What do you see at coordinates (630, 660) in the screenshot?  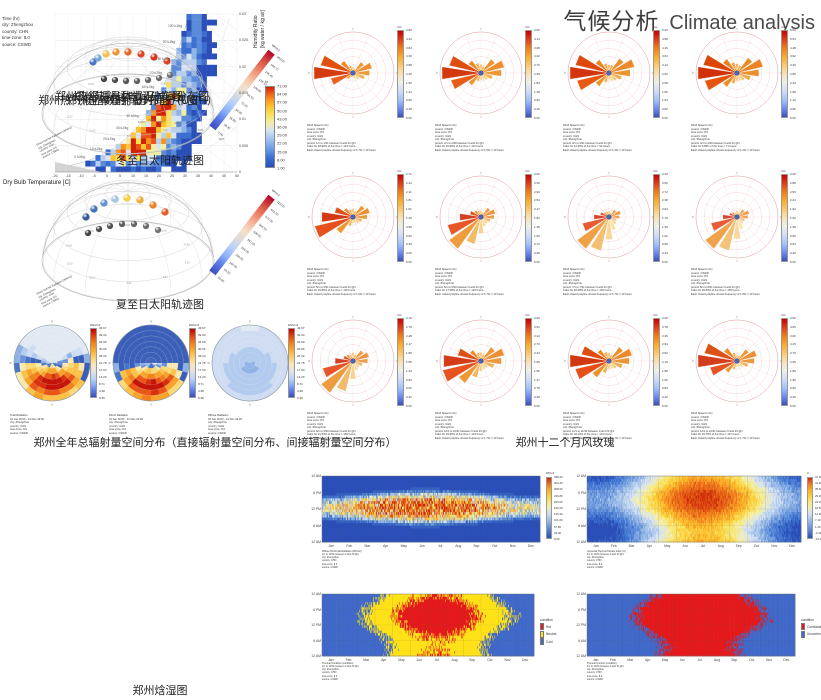 I see `heatmap-xtick: Mar` at bounding box center [630, 660].